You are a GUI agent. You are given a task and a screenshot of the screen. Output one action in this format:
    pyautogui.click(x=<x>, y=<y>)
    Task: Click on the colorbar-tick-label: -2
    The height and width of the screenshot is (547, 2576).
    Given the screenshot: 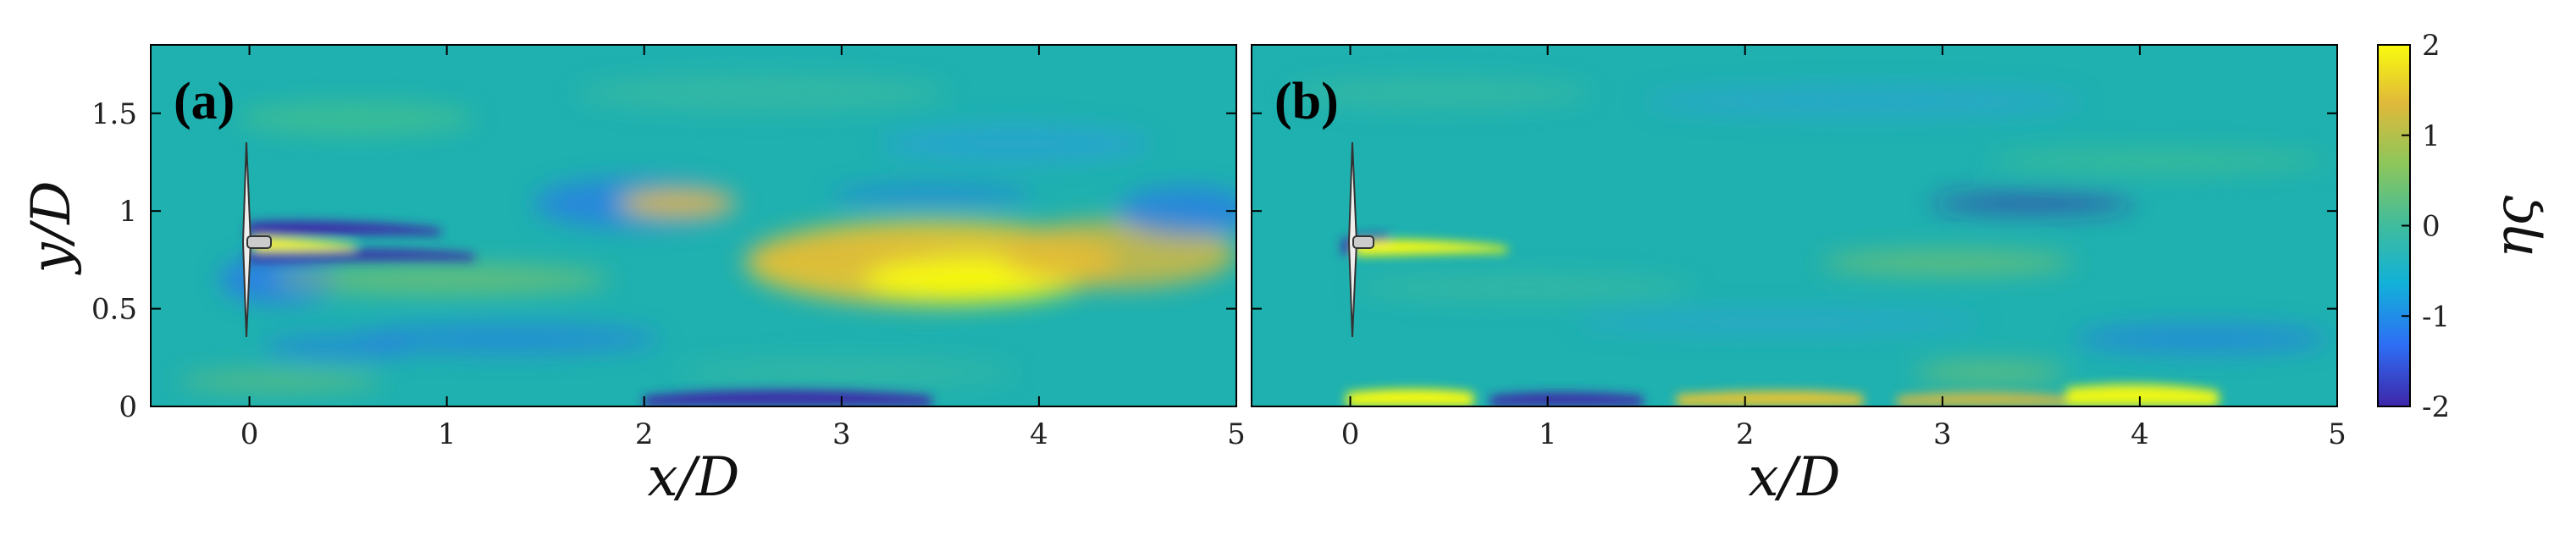 What is the action you would take?
    pyautogui.click(x=2436, y=407)
    